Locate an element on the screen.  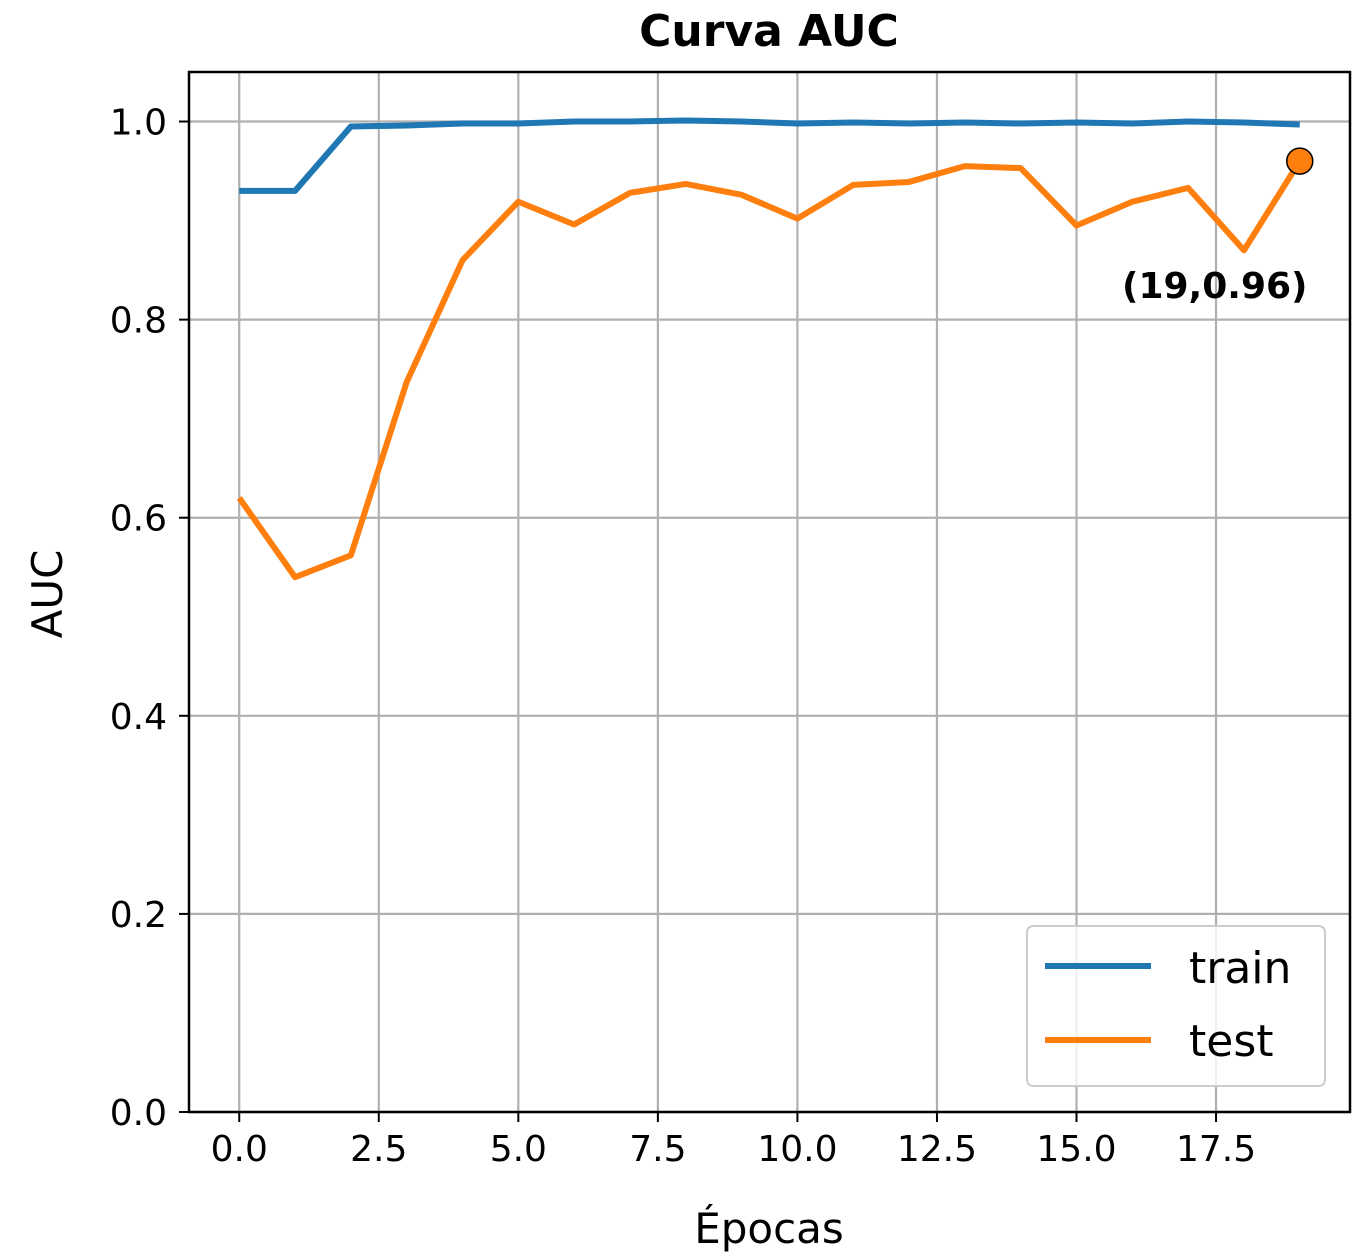
y-tick-label: 1.0 is located at coordinates (138, 123).